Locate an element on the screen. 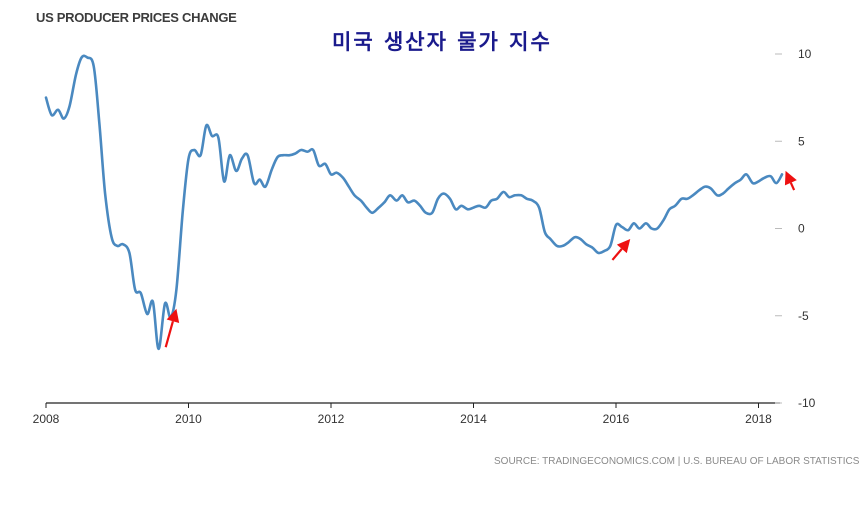 This screenshot has width=867, height=510. y-tick-label: 5 is located at coordinates (801, 141).